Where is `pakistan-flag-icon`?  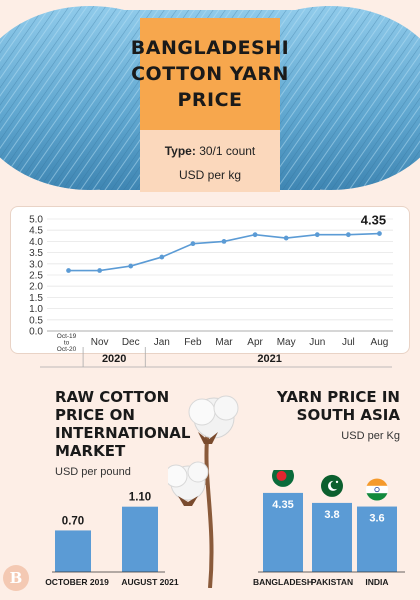
pakistan-flag-icon is located at coordinates (332, 485).